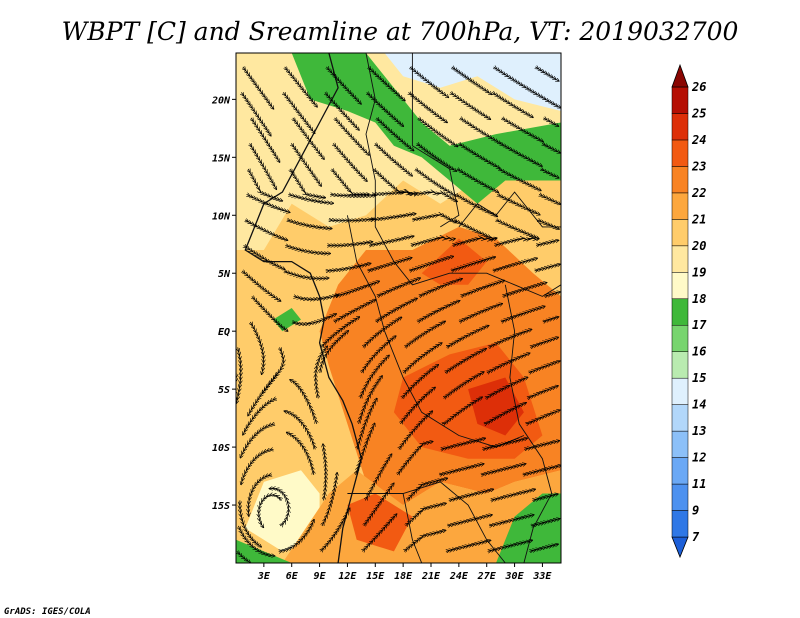 The width and height of the screenshot is (800, 618). Describe the element at coordinates (515, 576) in the screenshot. I see `x-tick-label: 30E` at that location.